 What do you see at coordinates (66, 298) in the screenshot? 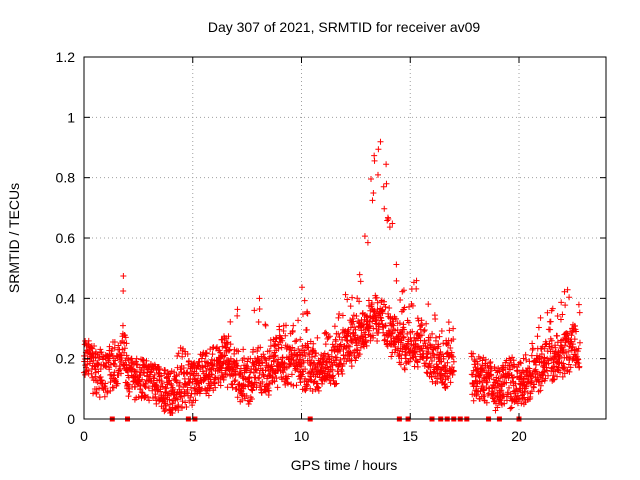
I see `y-tick-label: 0.4` at bounding box center [66, 298].